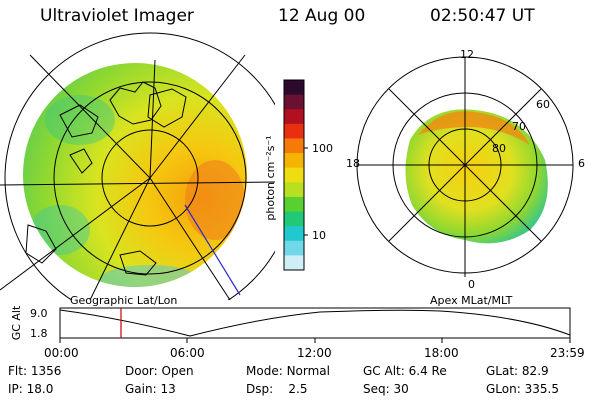 This screenshot has height=400, width=600. Describe the element at coordinates (124, 300) in the screenshot. I see `geographic-panel-label: Geographic Lat/Lon` at that location.